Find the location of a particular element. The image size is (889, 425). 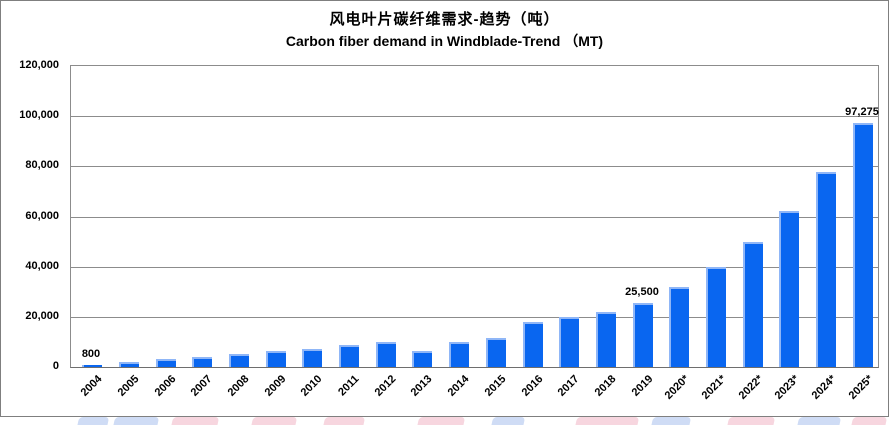

x-tick-label: 2005 is located at coordinates (128, 386).